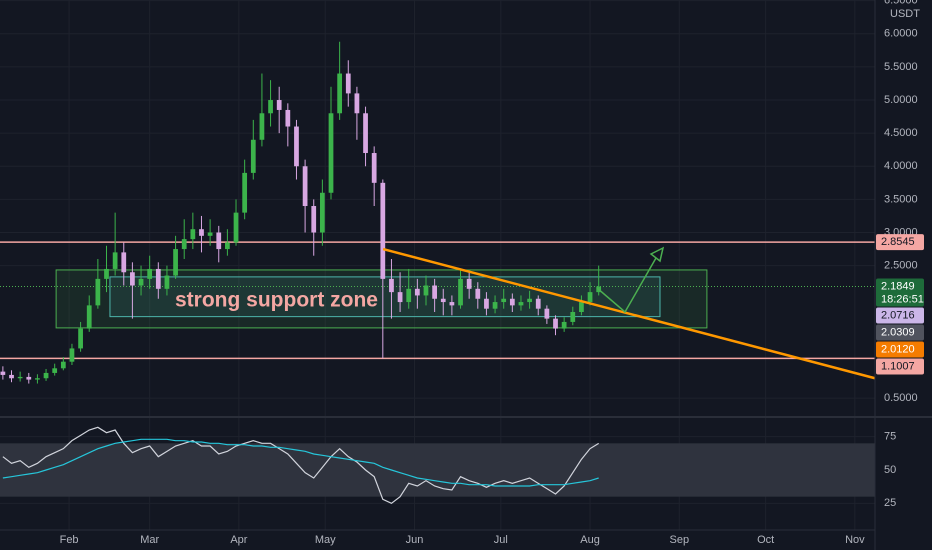 This screenshot has height=550, width=932. What do you see at coordinates (901, 398) in the screenshot?
I see `y-tick-label: 0.5000` at bounding box center [901, 398].